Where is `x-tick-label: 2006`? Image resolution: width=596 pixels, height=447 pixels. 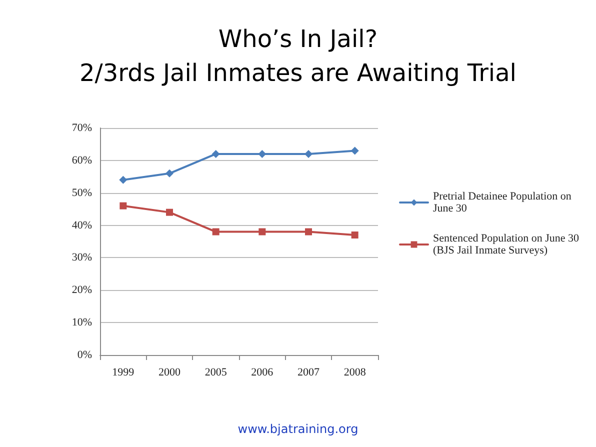
x-tick-label: 2006 is located at coordinates (262, 372).